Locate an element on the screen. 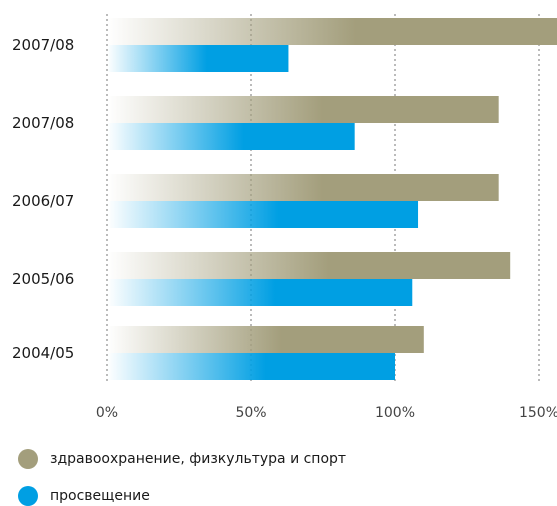 The height and width of the screenshot is (506, 557). legend-item-health: здравоохранение, физкультура и спорт is located at coordinates (182, 459).